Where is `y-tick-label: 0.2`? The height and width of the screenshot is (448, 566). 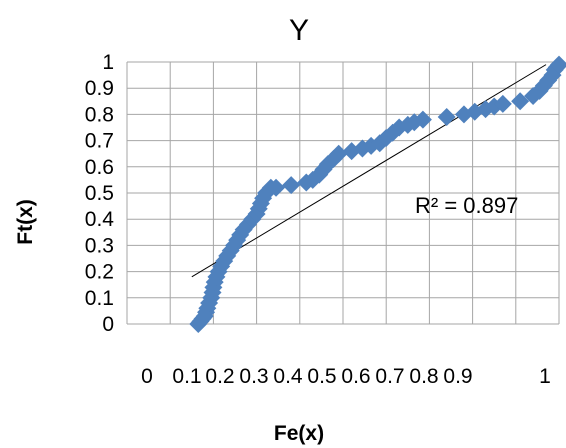
y-tick-label: 0.2 is located at coordinates (99, 272).